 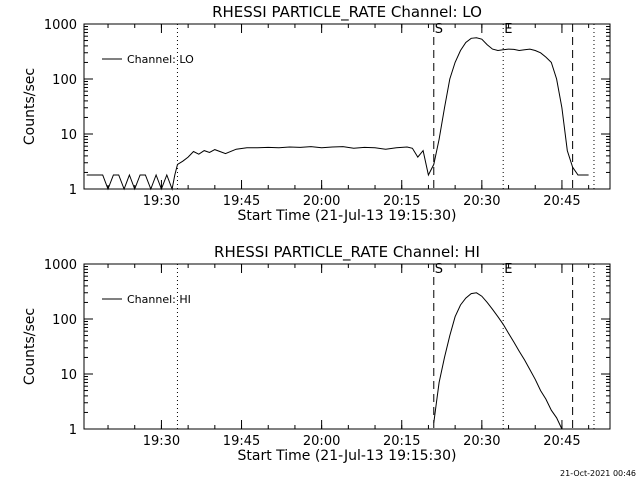 What do you see at coordinates (347, 252) in the screenshot?
I see `chart-title: RHESSI PARTICLE_RATE Channel: HI` at bounding box center [347, 252].